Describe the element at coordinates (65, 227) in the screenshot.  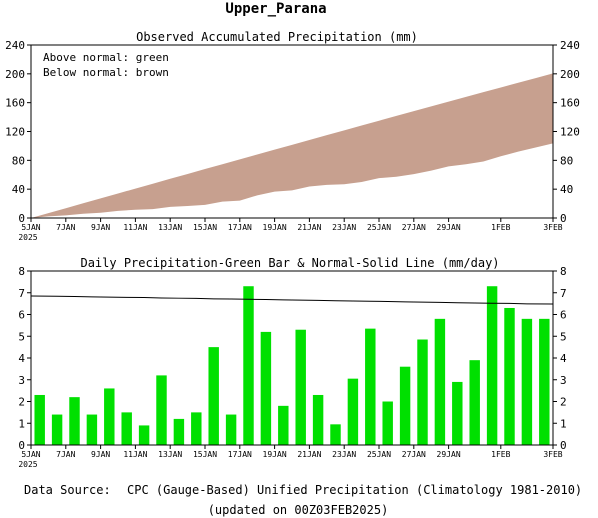
I see `accumulated-x-tick-label: 7JAN` at that location.